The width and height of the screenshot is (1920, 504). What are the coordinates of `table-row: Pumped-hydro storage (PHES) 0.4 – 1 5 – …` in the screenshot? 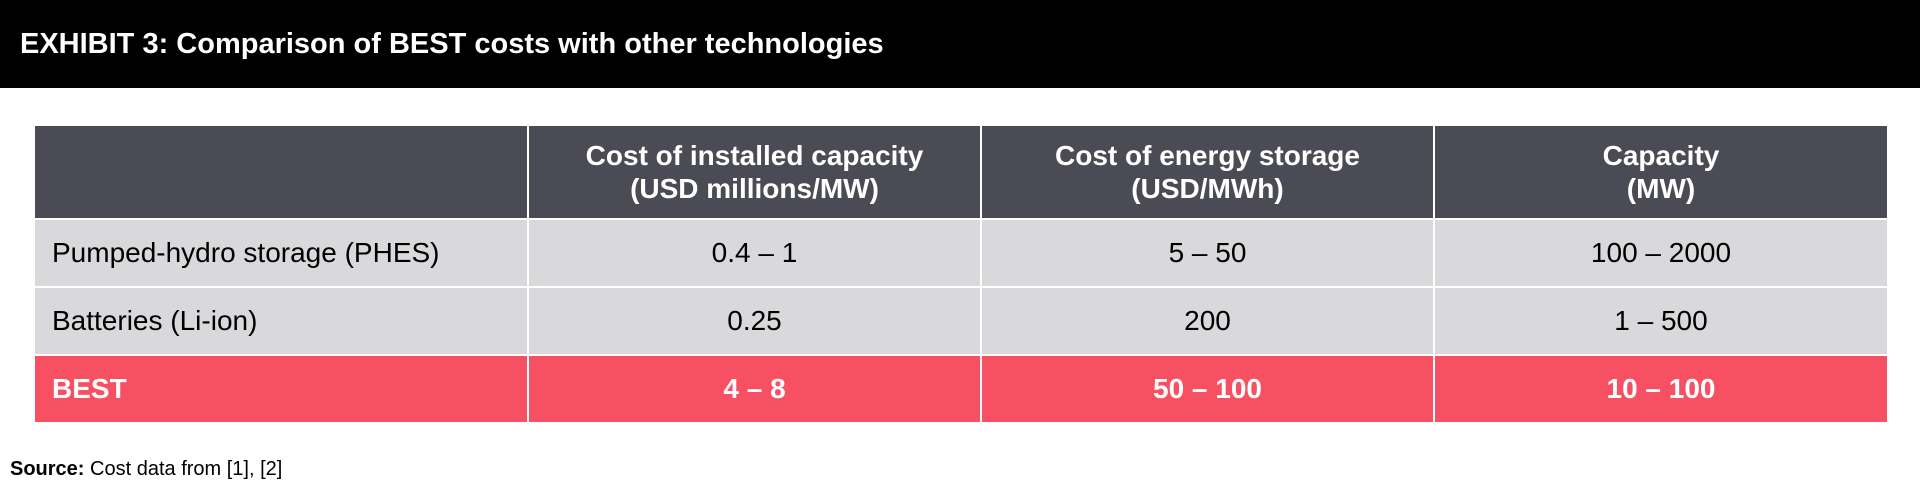 It's located at (961, 253).